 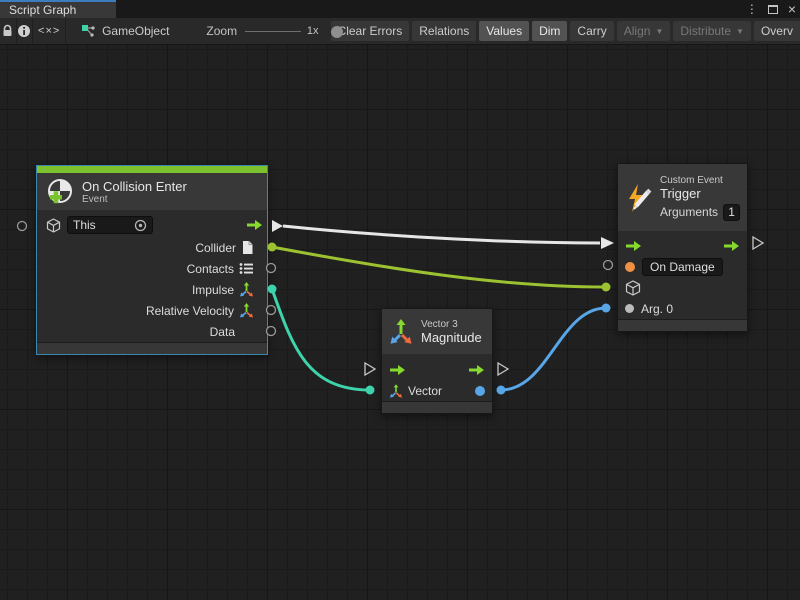 What do you see at coordinates (152, 169) in the screenshot?
I see `event-accent-strip` at bounding box center [152, 169].